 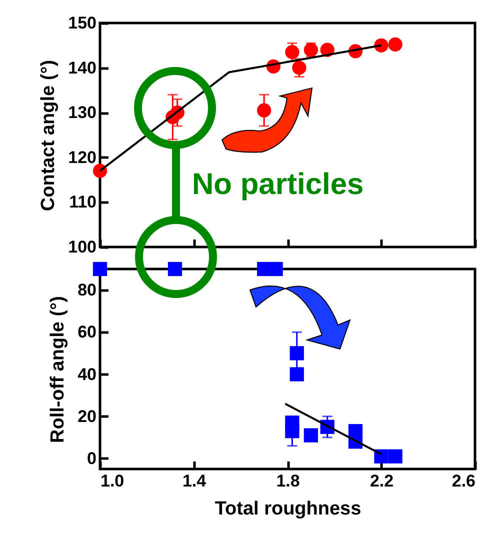 What do you see at coordinates (87, 374) in the screenshot?
I see `y-tick-label: 40` at bounding box center [87, 374].